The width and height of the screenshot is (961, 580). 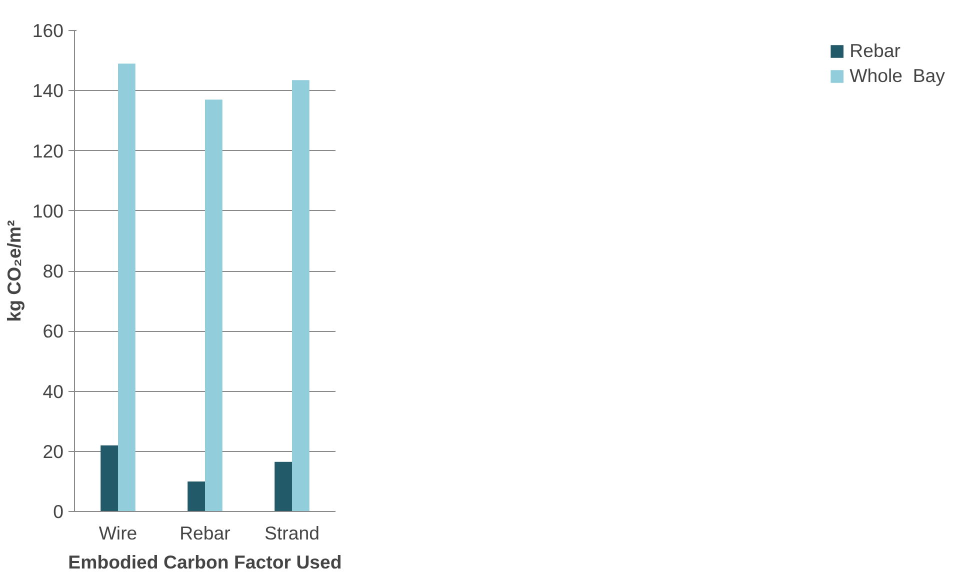 I want to click on y-tick-label: 0, so click(x=58, y=511).